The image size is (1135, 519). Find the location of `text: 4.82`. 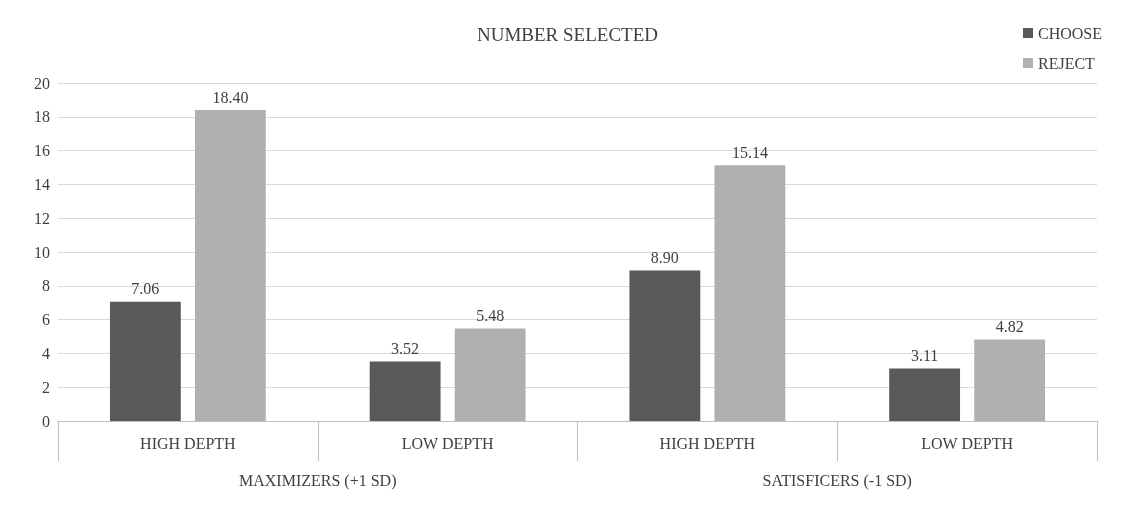

text: 4.82 is located at coordinates (1009, 327).